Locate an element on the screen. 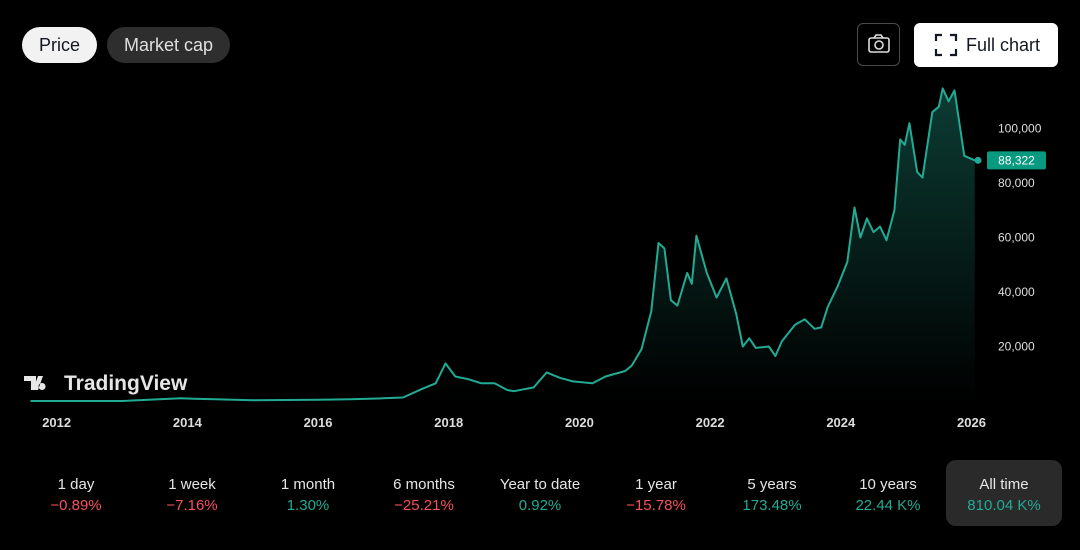  period-change: −0.89% is located at coordinates (76, 505).